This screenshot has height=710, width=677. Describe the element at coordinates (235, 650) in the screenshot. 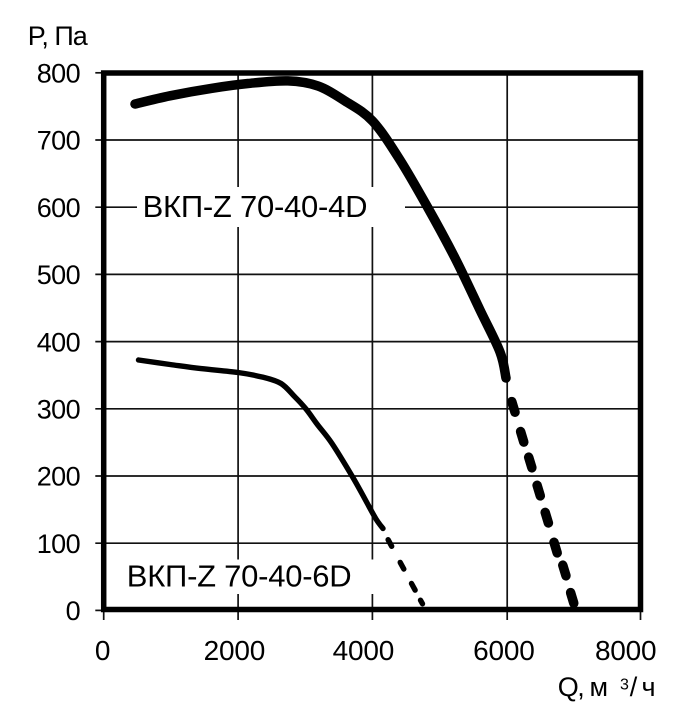

I see `svg-text: 2000` at that location.